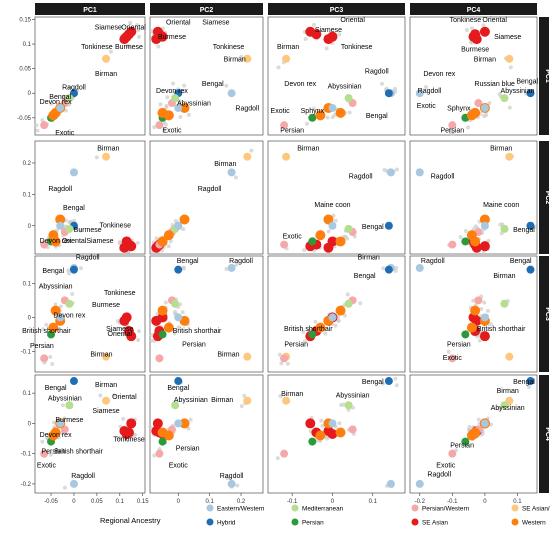 This screenshot has height=542, width=550. What do you see at coordinates (534, 523) in the screenshot?
I see `legend-label-western: Western` at bounding box center [534, 523].